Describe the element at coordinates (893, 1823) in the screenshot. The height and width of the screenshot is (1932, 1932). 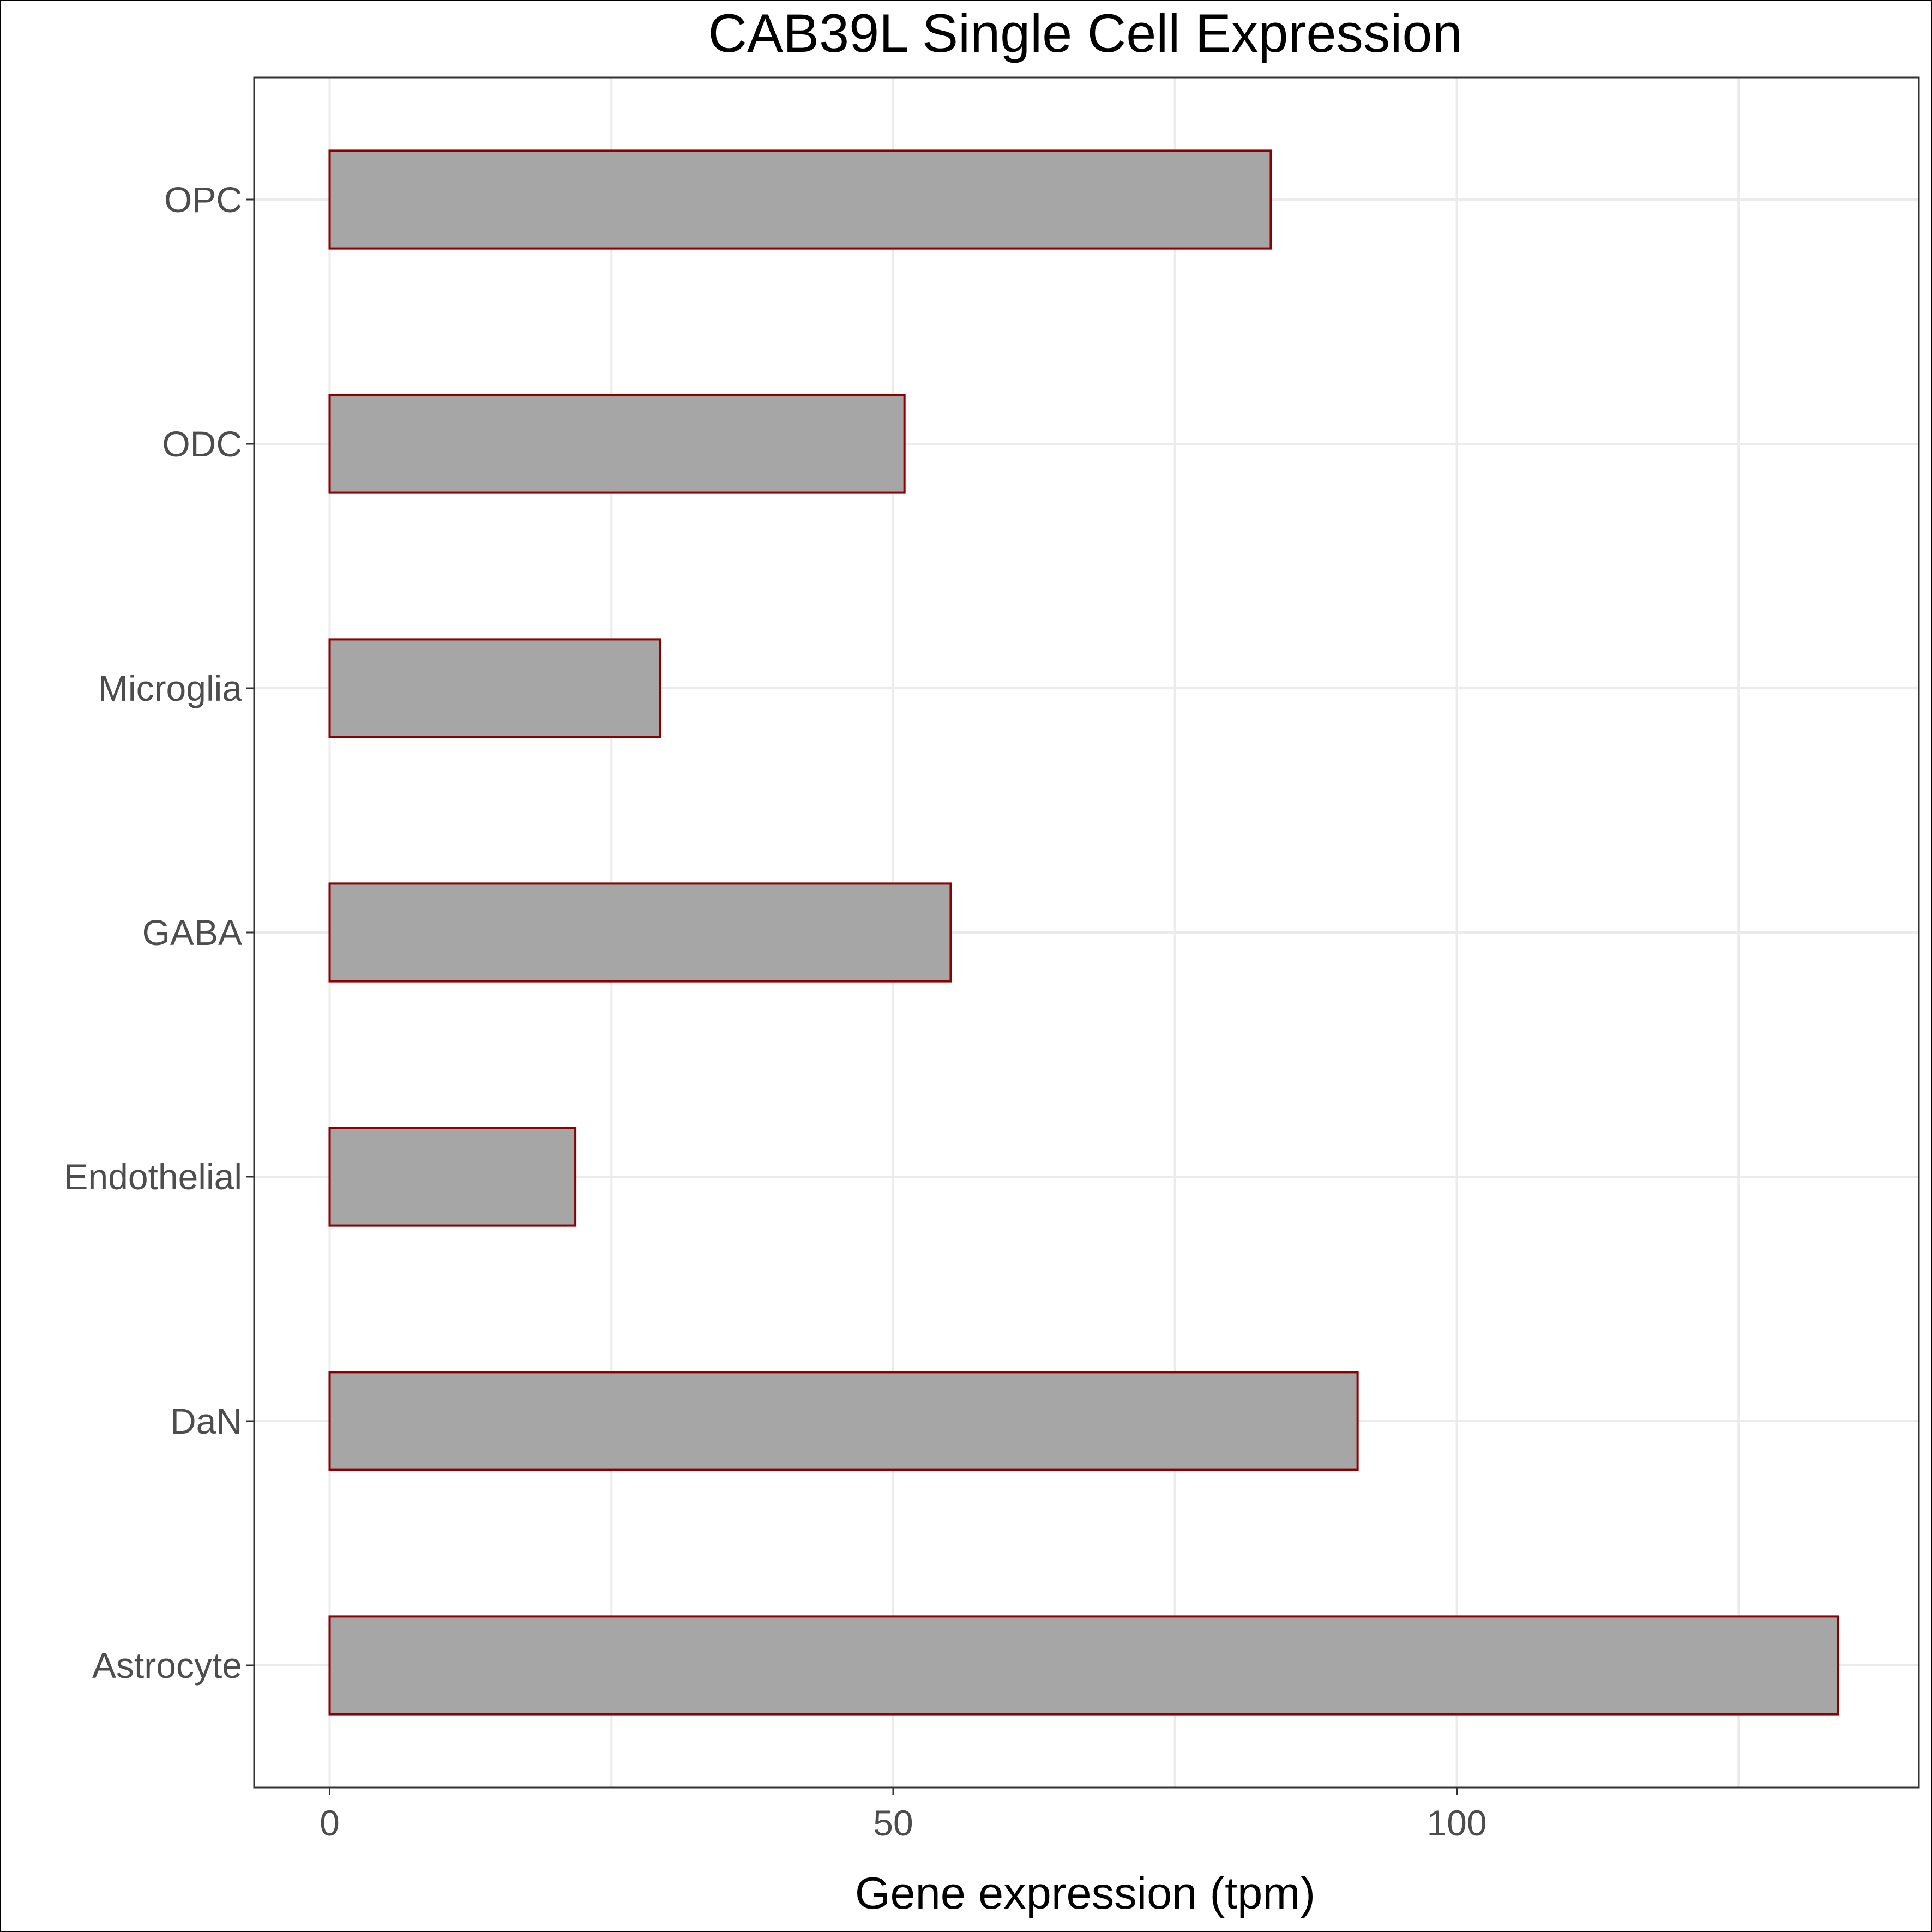
I see `x-tick-label: 50` at that location.